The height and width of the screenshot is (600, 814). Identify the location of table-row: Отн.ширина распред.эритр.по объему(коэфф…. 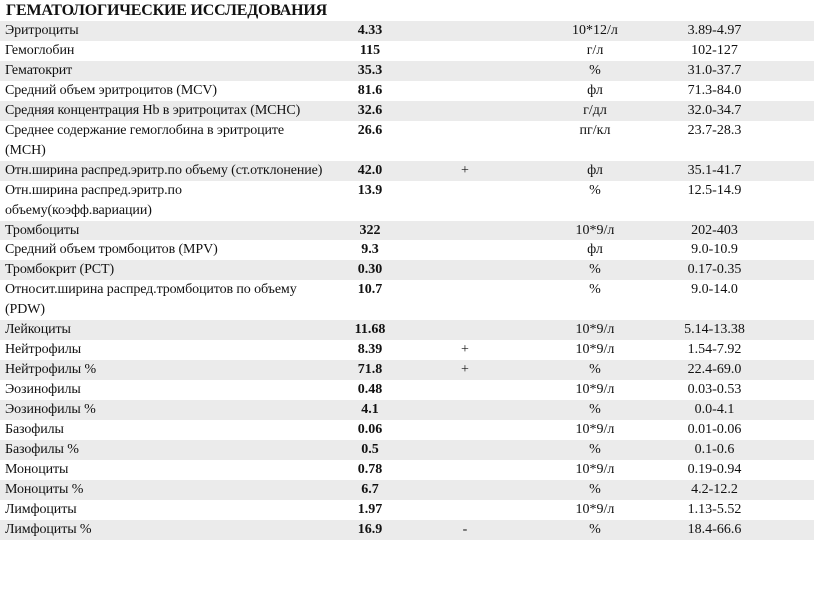
(407, 201).